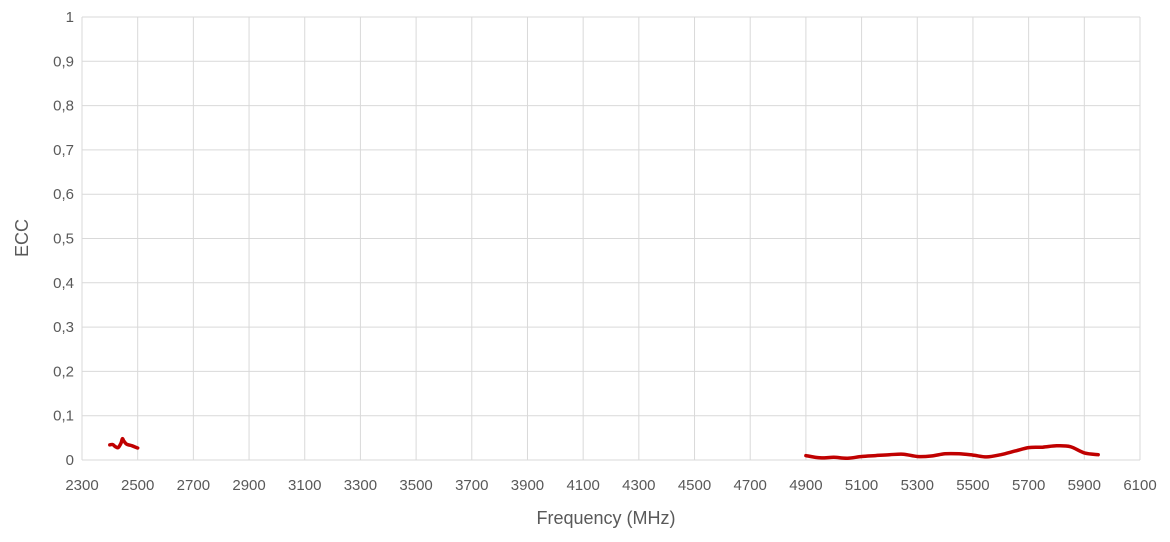 The image size is (1170, 542). Describe the element at coordinates (1084, 485) in the screenshot. I see `x-tick-label: 5900` at that location.